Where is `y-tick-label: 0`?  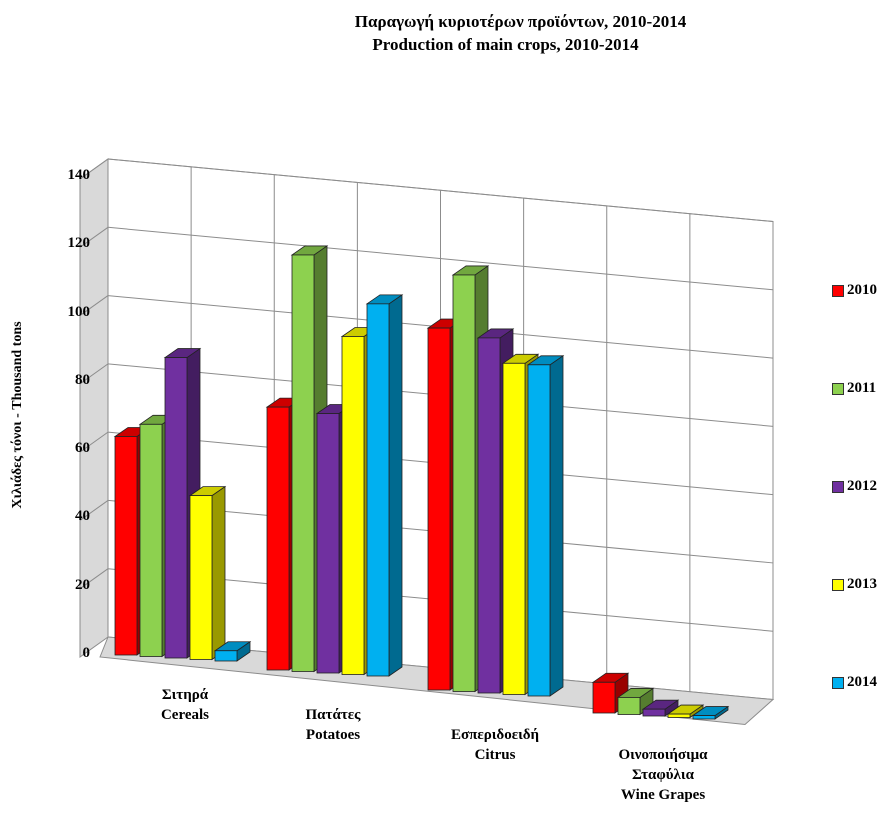 y-tick-label: 0 is located at coordinates (86, 653).